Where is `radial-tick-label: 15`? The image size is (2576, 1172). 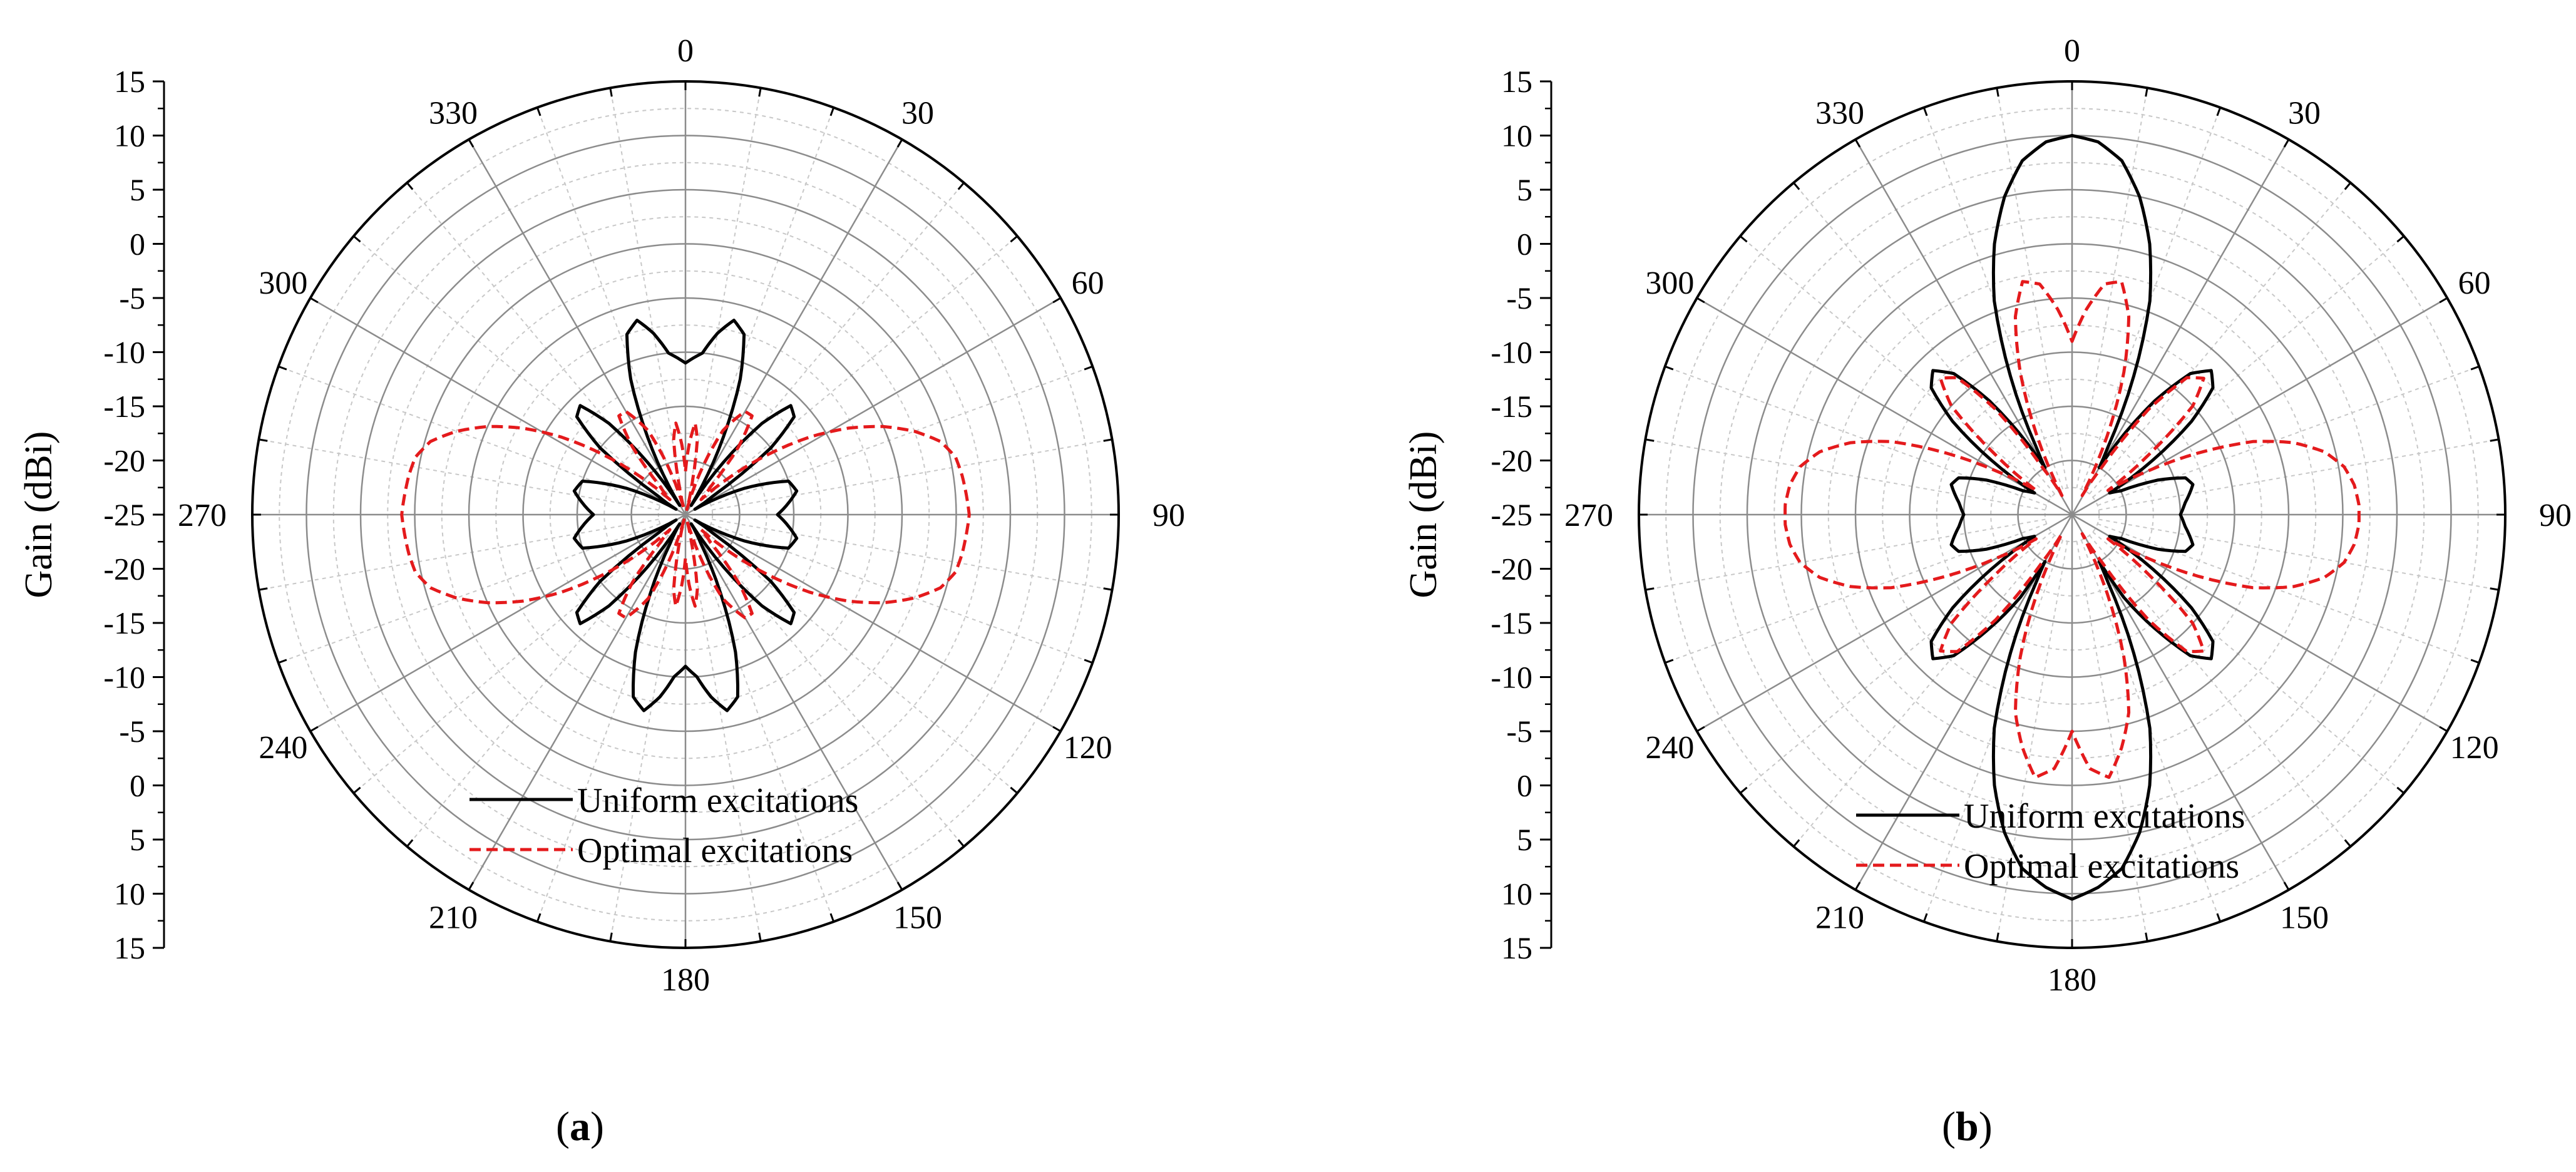 radial-tick-label: 15 is located at coordinates (1516, 947).